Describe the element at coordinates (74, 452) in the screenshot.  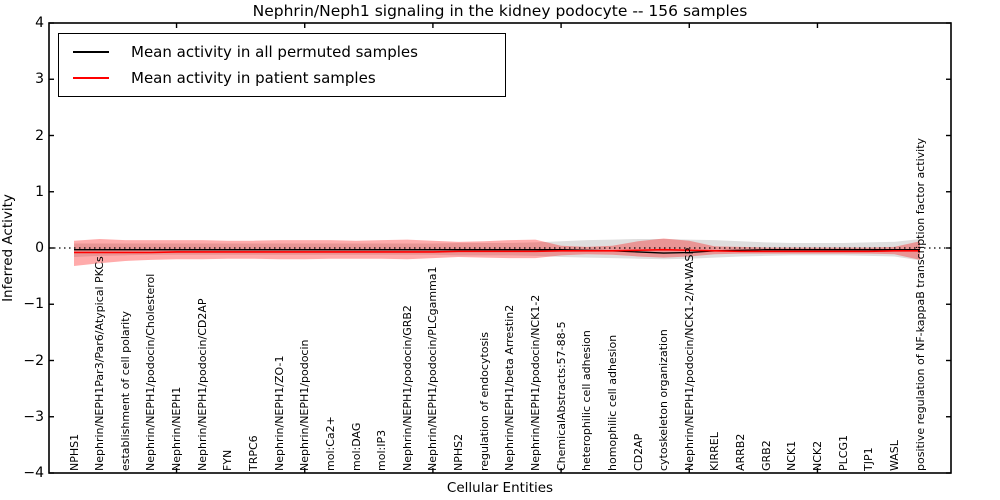
I see `x-category-label: NPHS1` at that location.